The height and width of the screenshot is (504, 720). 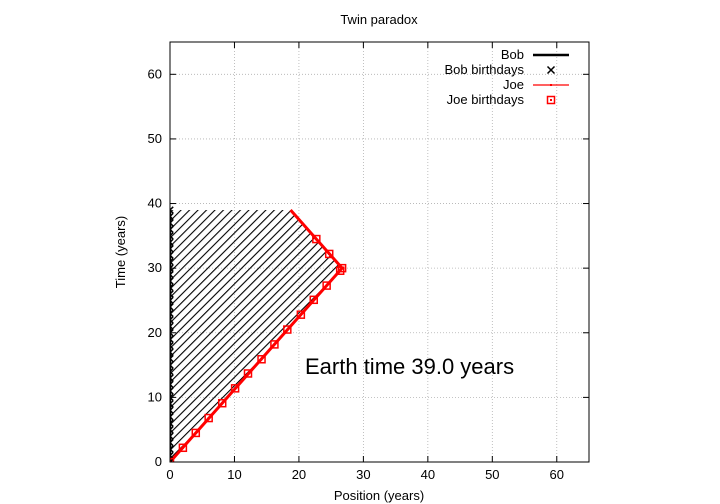 I want to click on legend-sample-bob-birthdays, so click(x=551, y=70).